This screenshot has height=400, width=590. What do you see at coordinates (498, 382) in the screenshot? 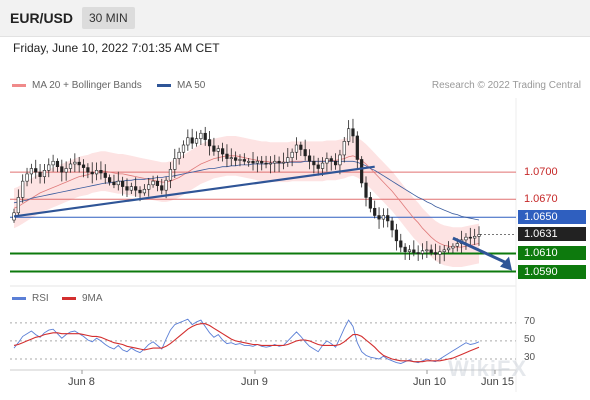
I see `x-tick-label: Jun 15` at bounding box center [498, 382].